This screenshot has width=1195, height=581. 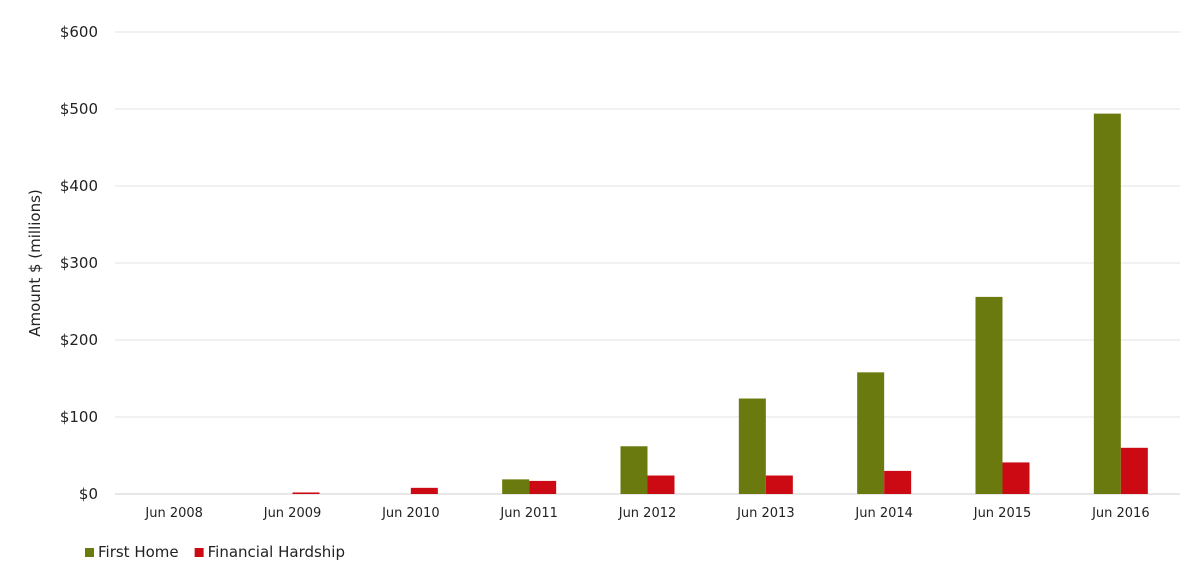 I want to click on y-axis-ticks: $0 $100 $200 $300 $400 $500 $600, so click(x=79, y=263).